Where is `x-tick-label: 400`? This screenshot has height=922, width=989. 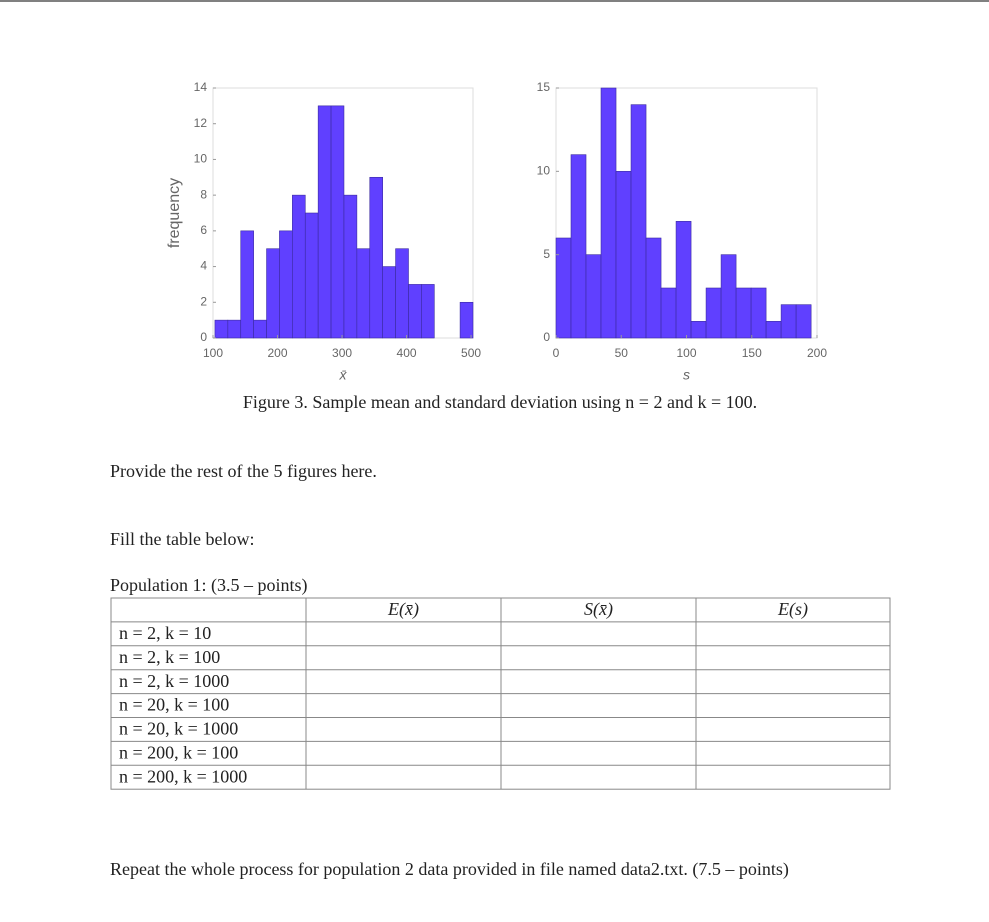 x-tick-label: 400 is located at coordinates (407, 353).